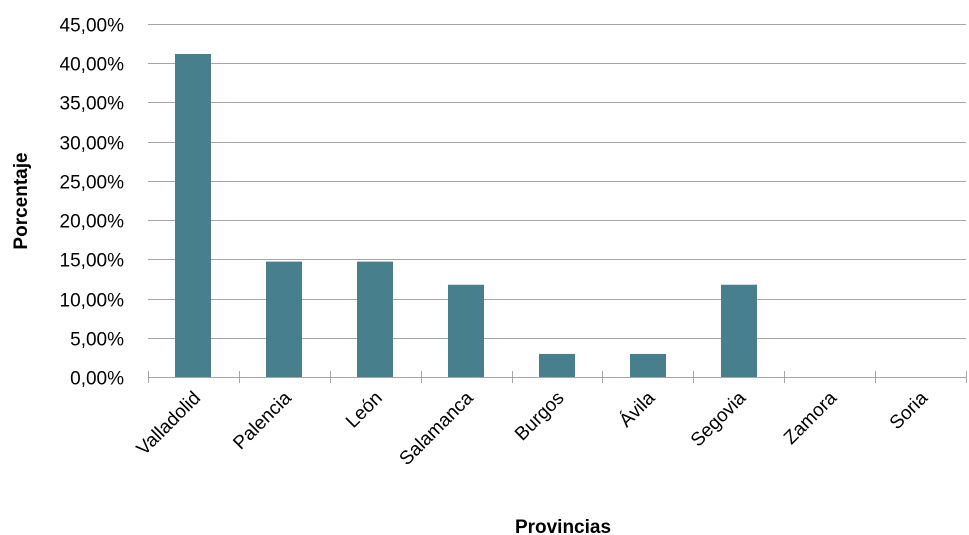 The image size is (969, 535). What do you see at coordinates (719, 419) in the screenshot?
I see `x-tick-label: Segovia` at bounding box center [719, 419].